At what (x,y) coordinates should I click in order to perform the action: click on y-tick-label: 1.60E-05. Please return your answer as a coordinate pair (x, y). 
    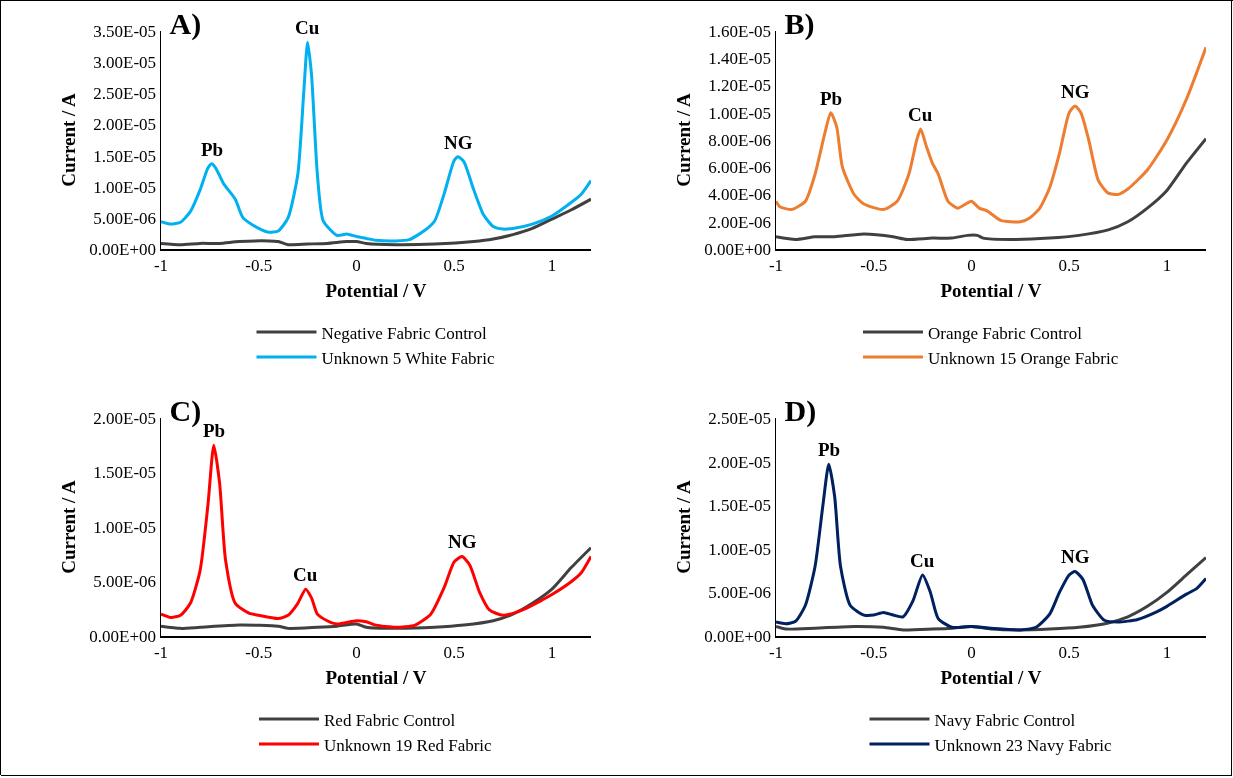
    Looking at the image, I should click on (740, 31).